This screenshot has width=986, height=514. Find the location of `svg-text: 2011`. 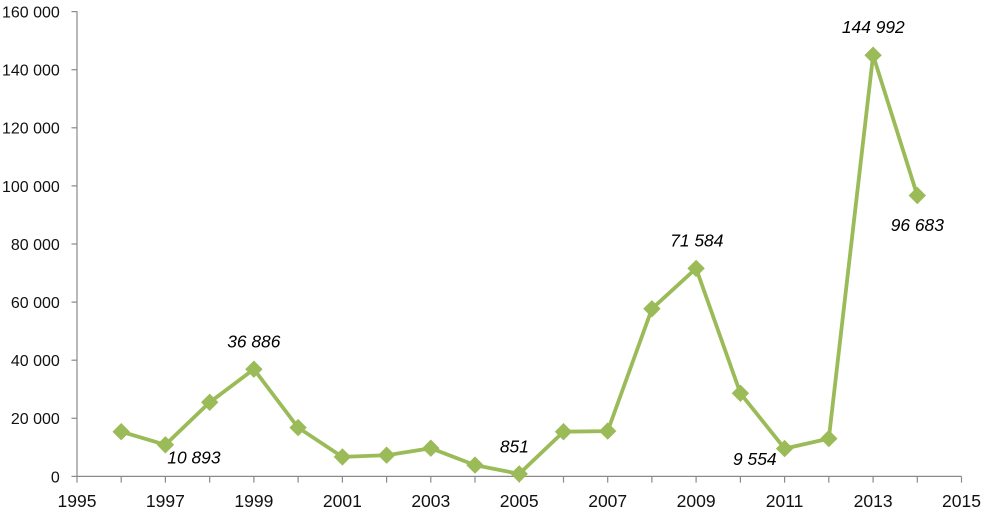

svg-text: 2011 is located at coordinates (785, 501).